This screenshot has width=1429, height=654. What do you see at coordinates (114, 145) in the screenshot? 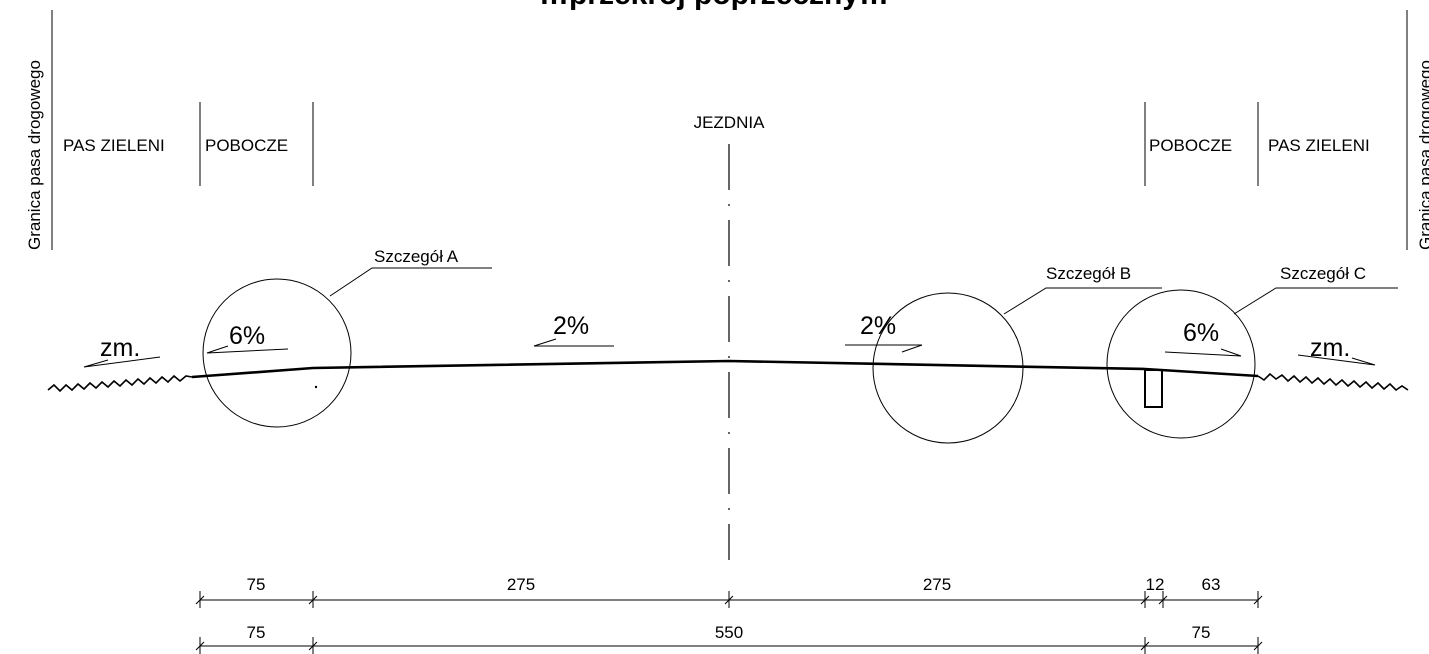
I see `left-green-label: PAS ZIELENI` at bounding box center [114, 145].